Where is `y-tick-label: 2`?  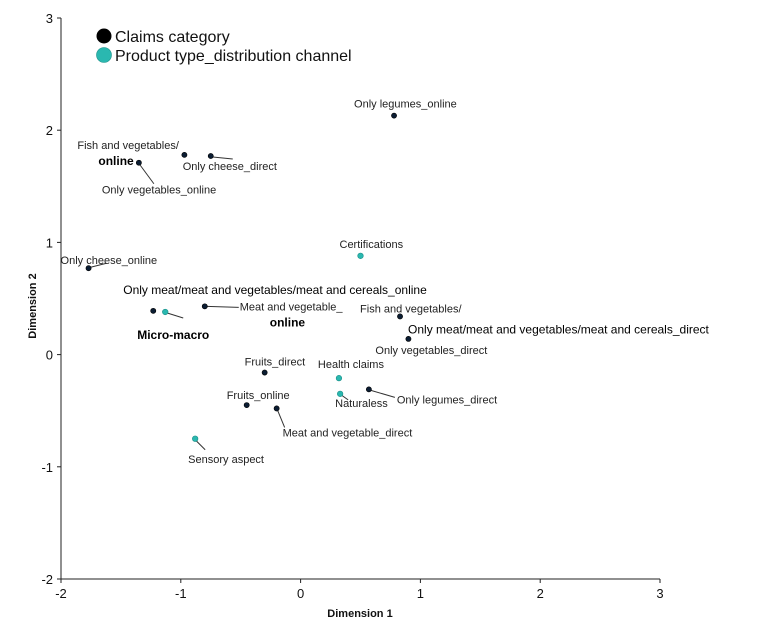 y-tick-label: 2 is located at coordinates (49, 130).